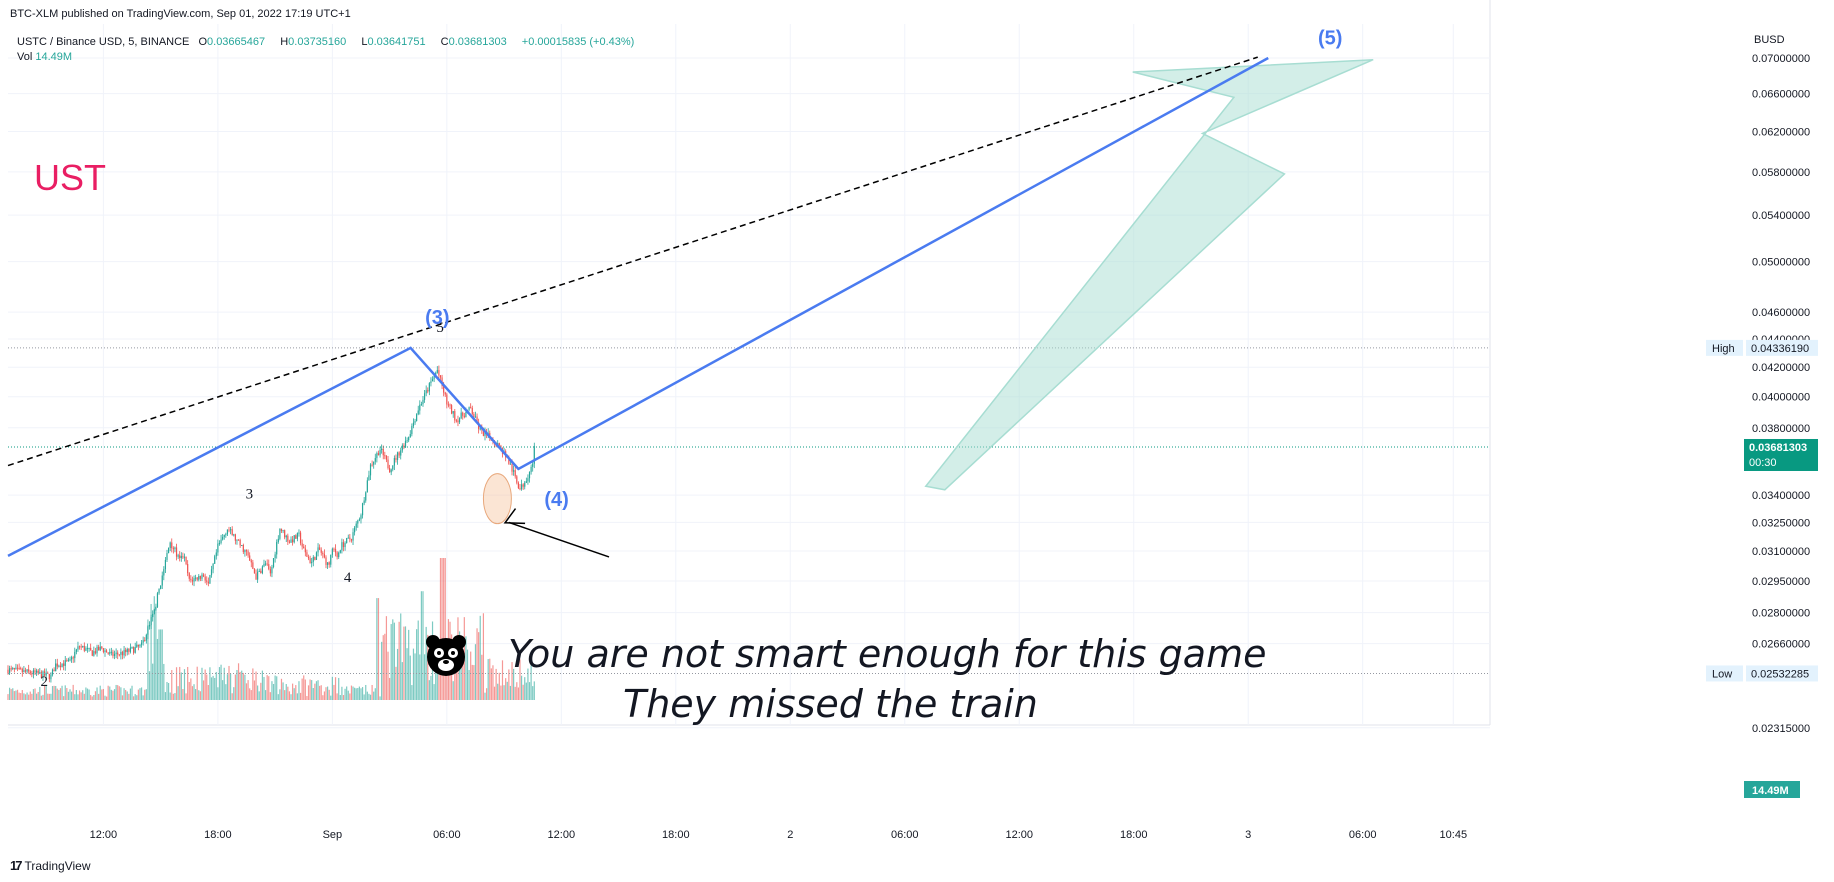 The image size is (1834, 882). What do you see at coordinates (1769, 40) in the screenshot?
I see `currency-label: BUSD` at bounding box center [1769, 40].